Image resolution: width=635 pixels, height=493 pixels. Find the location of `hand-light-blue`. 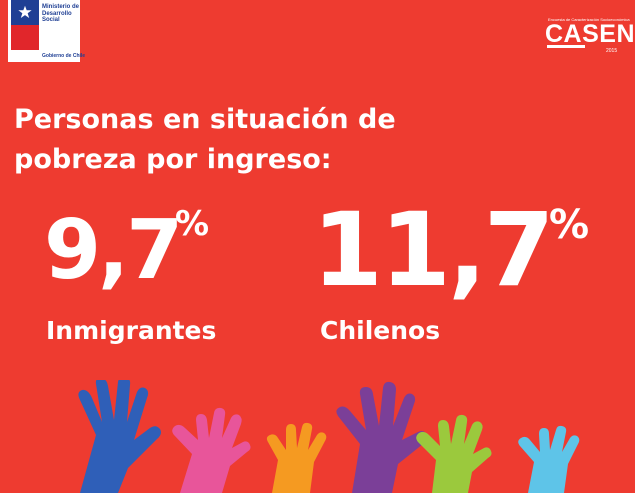

hand-light-blue is located at coordinates (549, 459).